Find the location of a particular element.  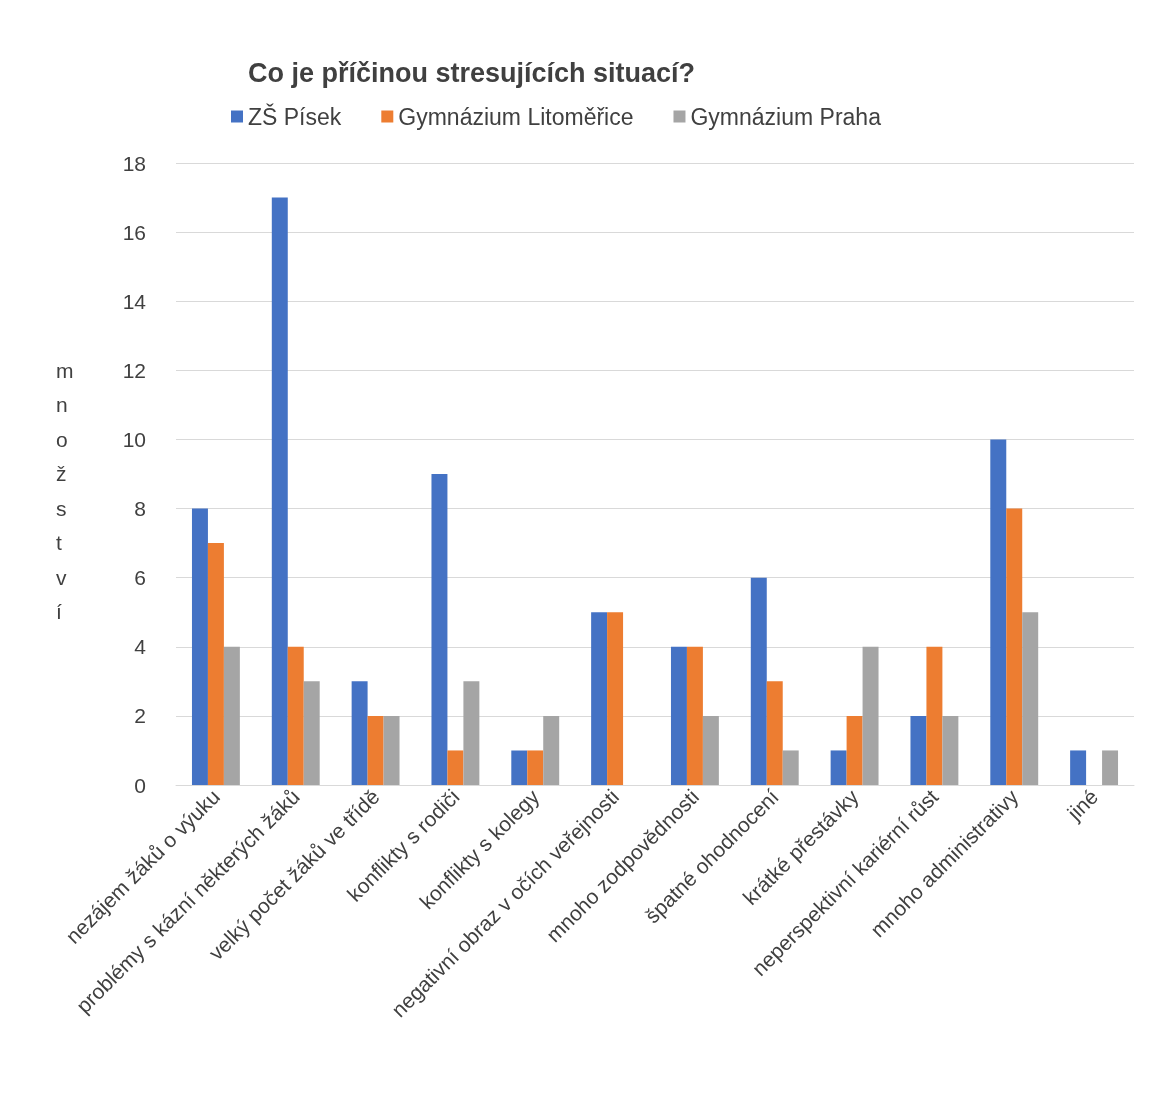

y-tick-label: 14 is located at coordinates (134, 301).